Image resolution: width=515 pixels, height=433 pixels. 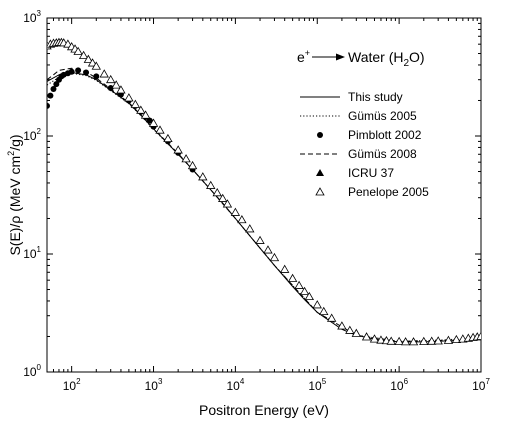 I want to click on y-axis-title: S(E)/ρ (MeV cm2/g), so click(x=14, y=194).